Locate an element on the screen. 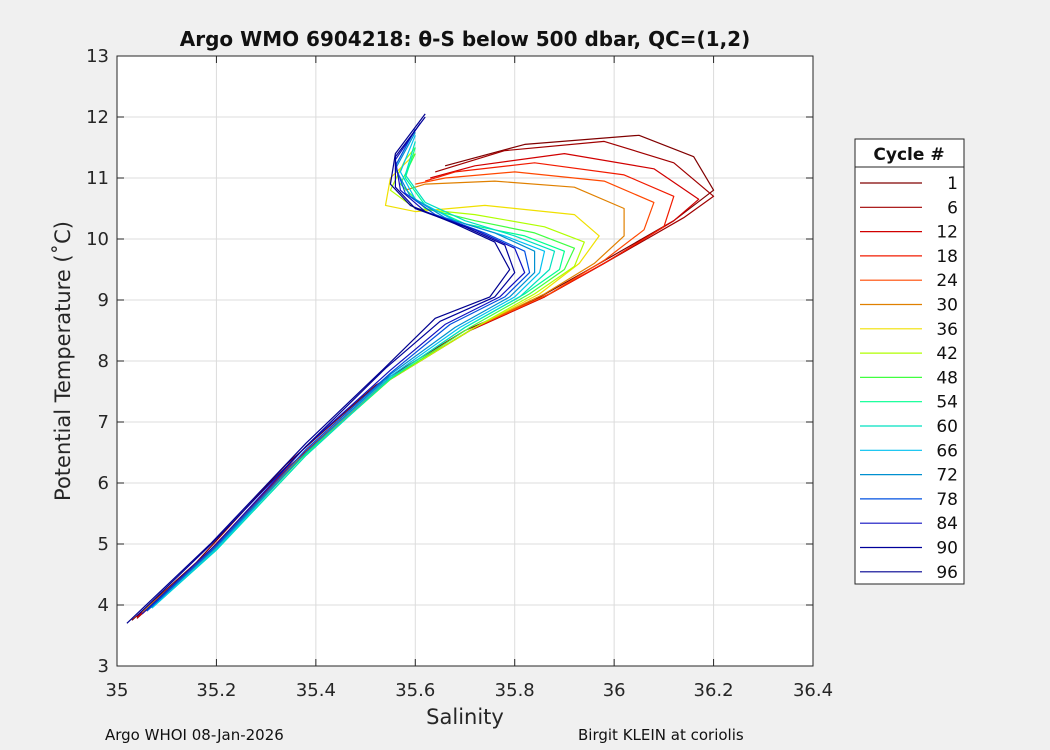 This screenshot has width=1050, height=750. legend-label: 54 is located at coordinates (947, 403).